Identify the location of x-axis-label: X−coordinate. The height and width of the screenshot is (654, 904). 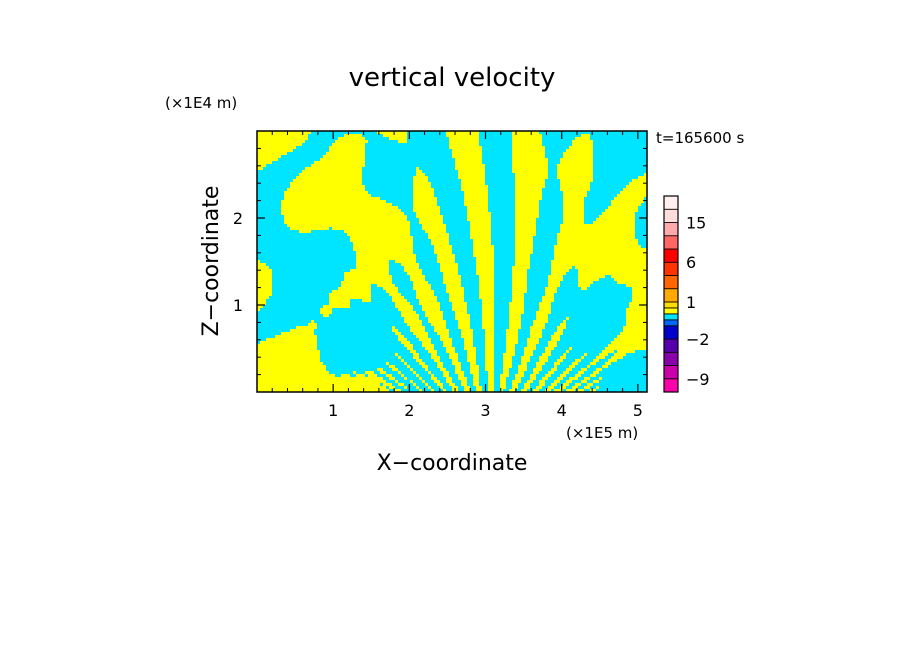
(452, 463).